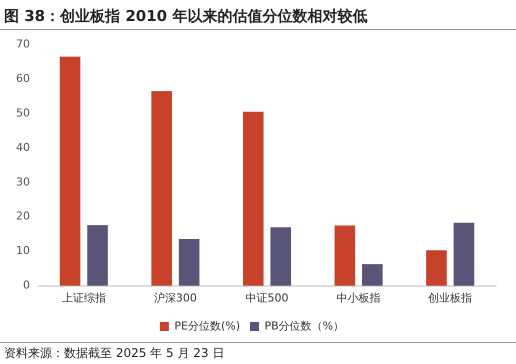 This screenshot has height=364, width=516. Describe the element at coordinates (23, 216) in the screenshot. I see `y-tick-label: 20` at that location.